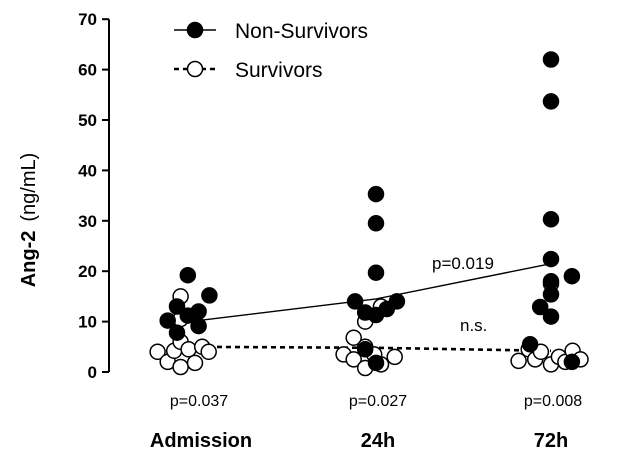 This screenshot has width=630, height=453. I want to click on legend: Non-Survivors Survivors, so click(271, 51).